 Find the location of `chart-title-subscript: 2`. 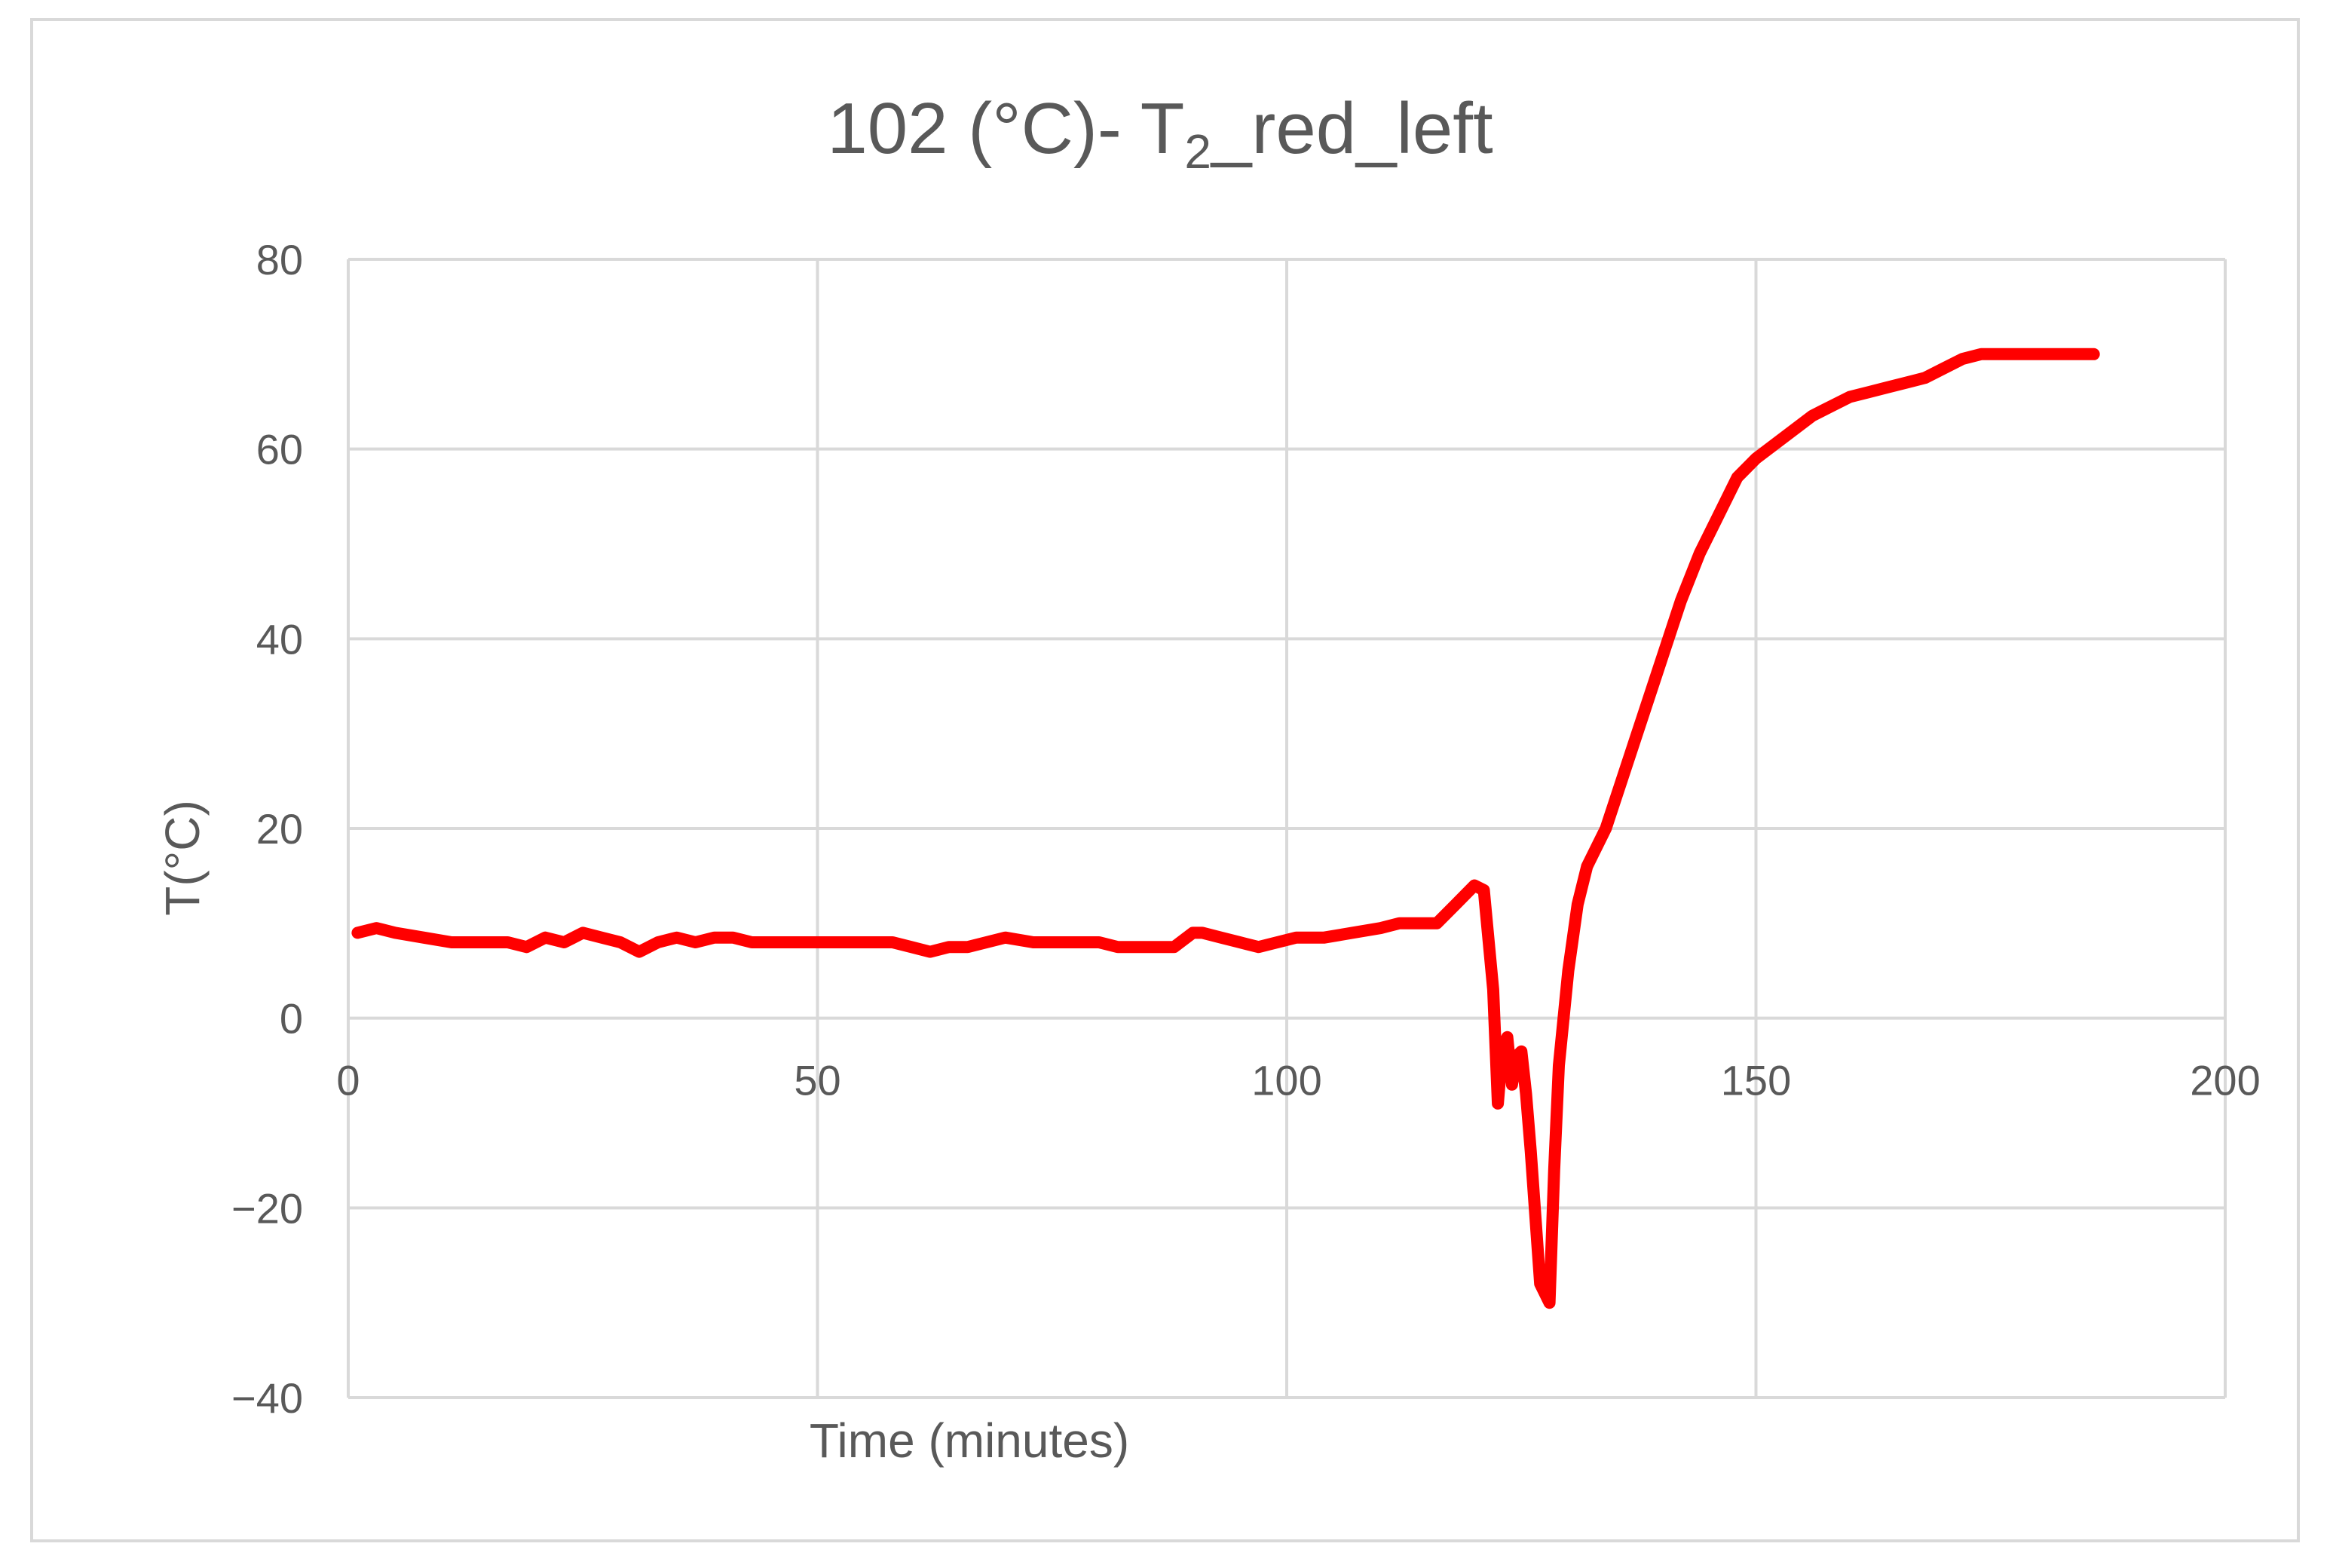

chart-title-subscript: 2 is located at coordinates (1197, 151).